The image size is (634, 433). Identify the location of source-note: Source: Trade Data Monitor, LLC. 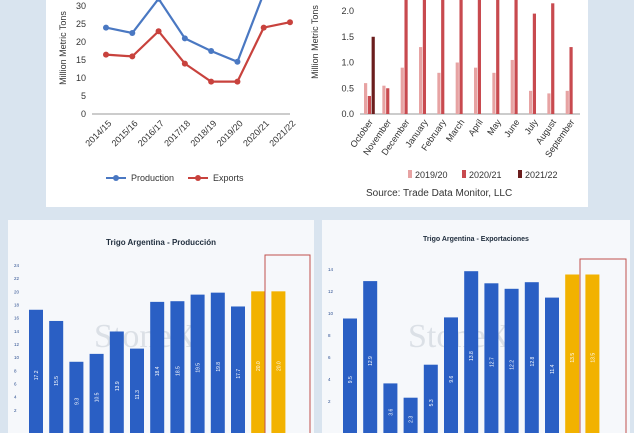
(439, 193).